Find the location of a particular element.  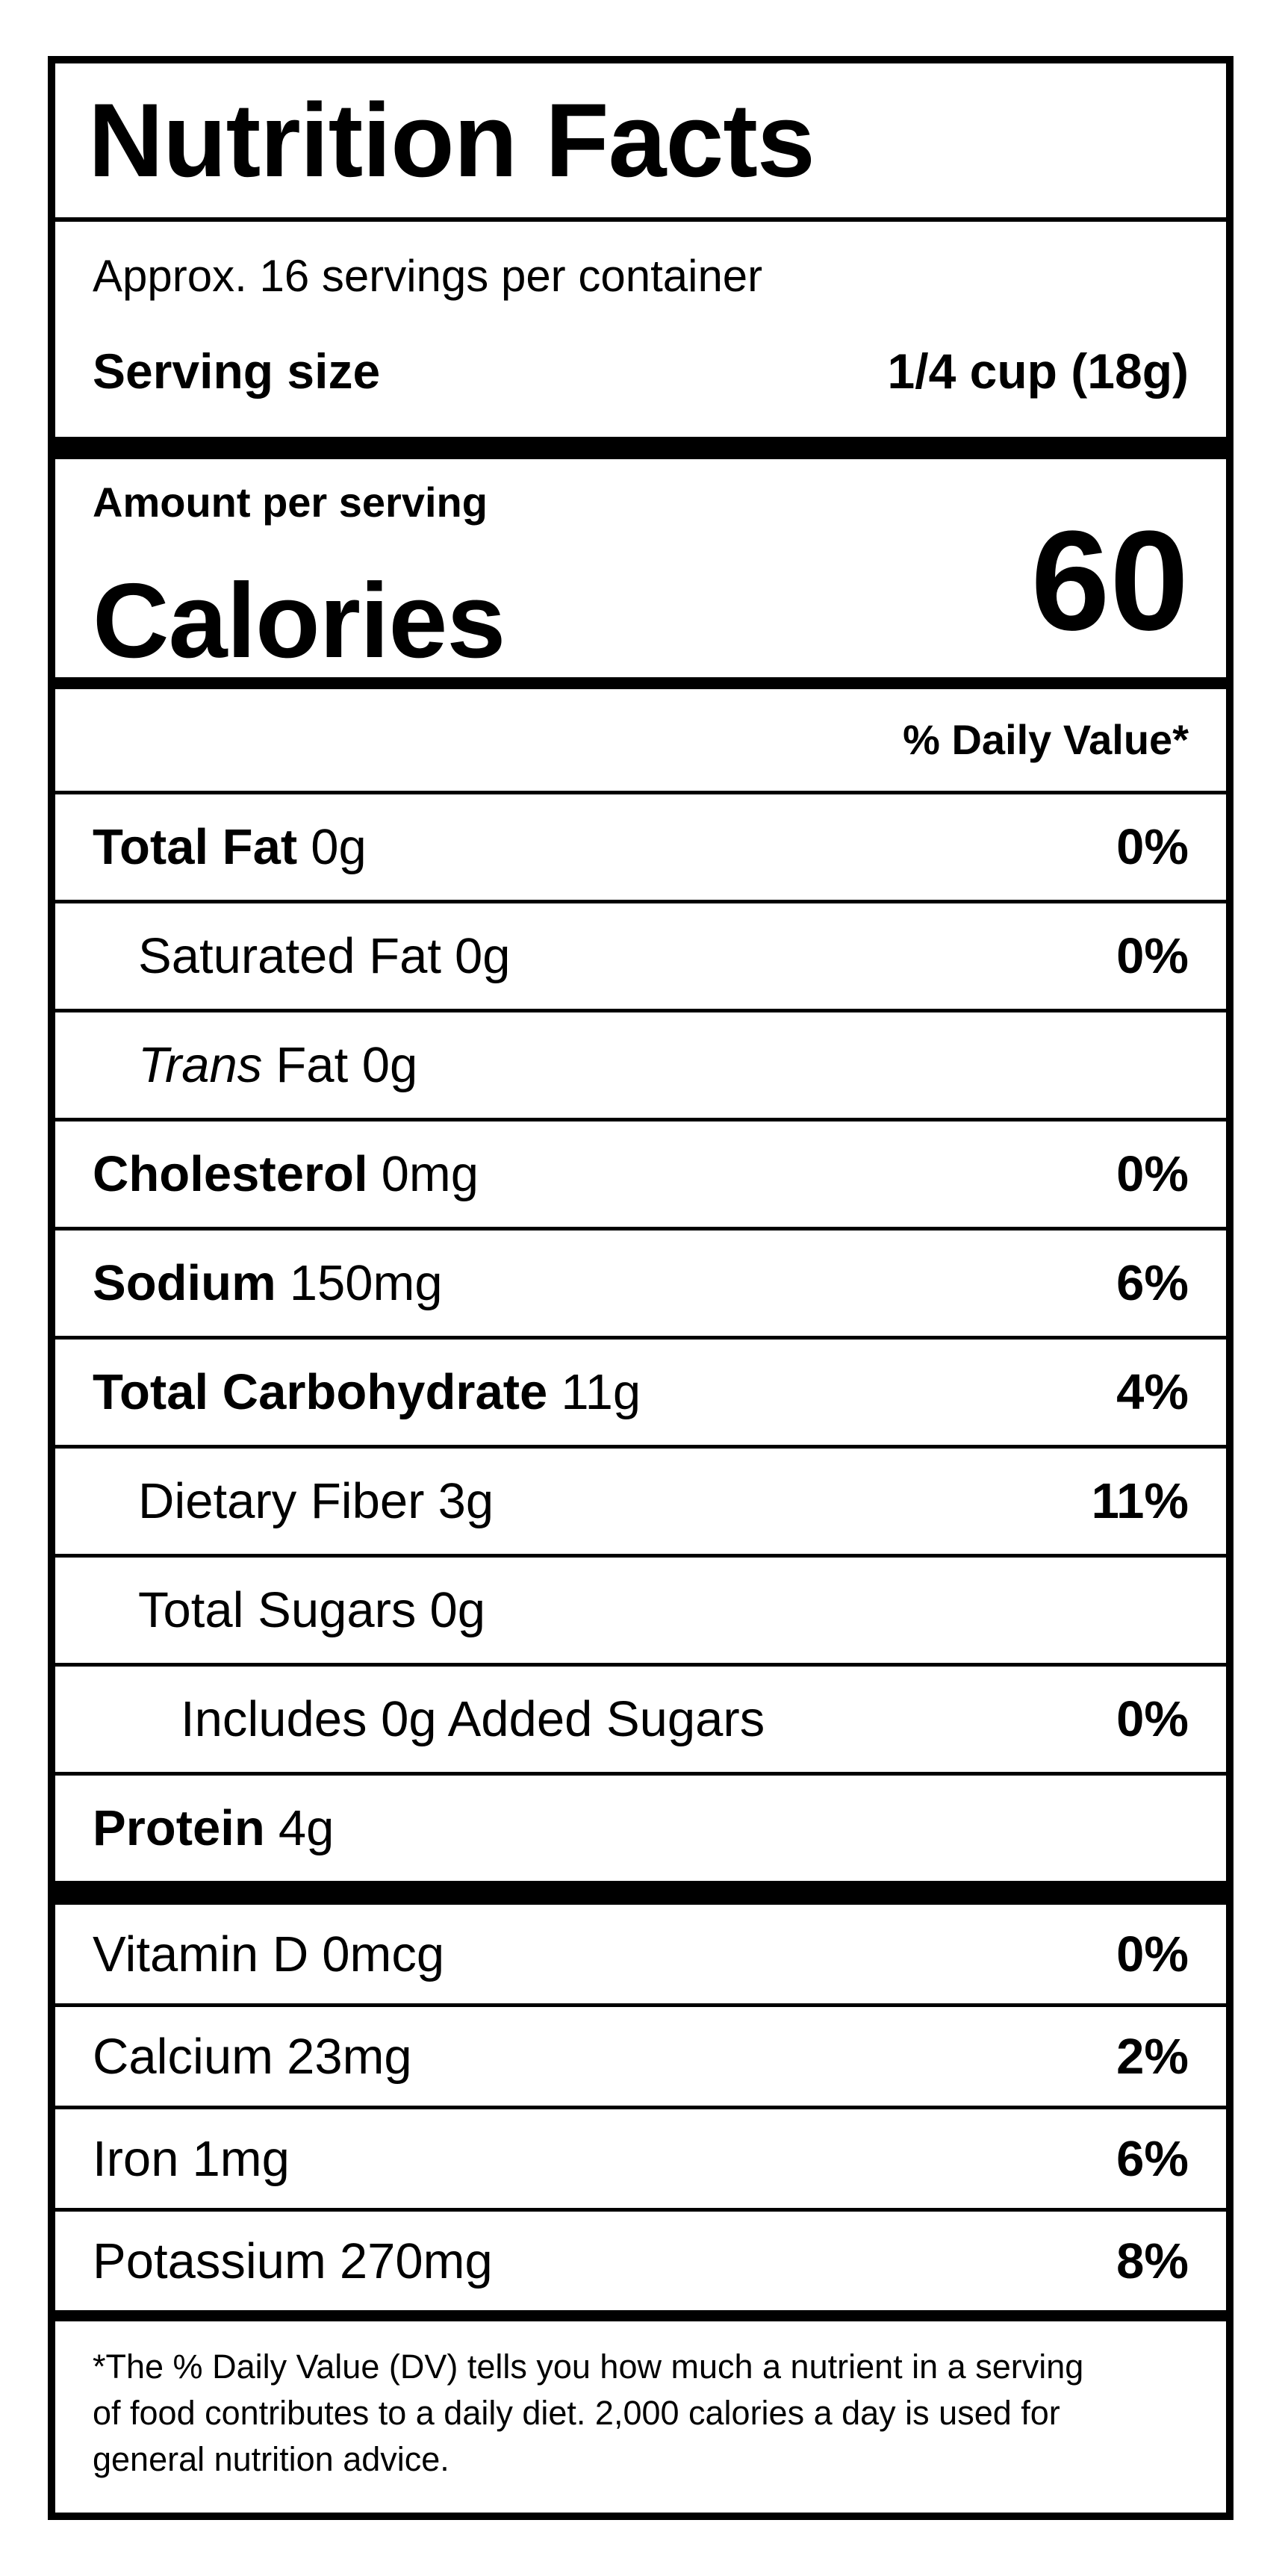

nutrient-row-total-carbohydrate: Total Carbohydrate 11g 4% is located at coordinates (640, 1394).